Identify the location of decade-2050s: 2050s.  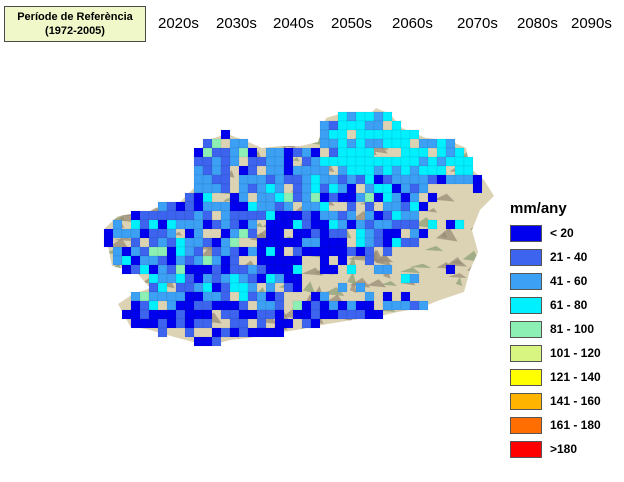
(351, 23).